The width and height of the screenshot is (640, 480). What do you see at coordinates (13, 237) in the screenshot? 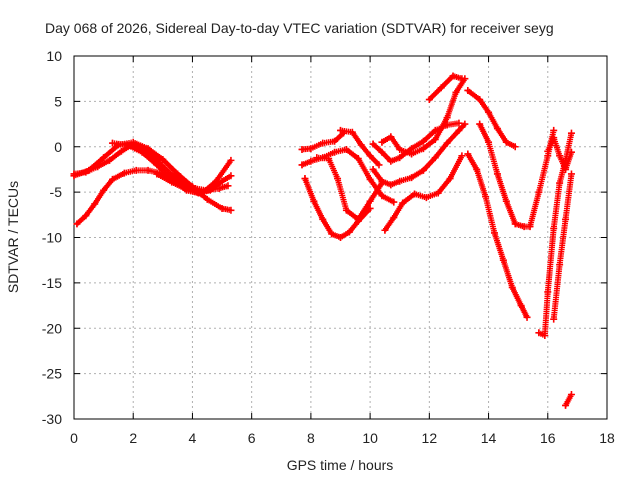
I see `y-axis-label: SDTVAR / TECUs` at bounding box center [13, 237].